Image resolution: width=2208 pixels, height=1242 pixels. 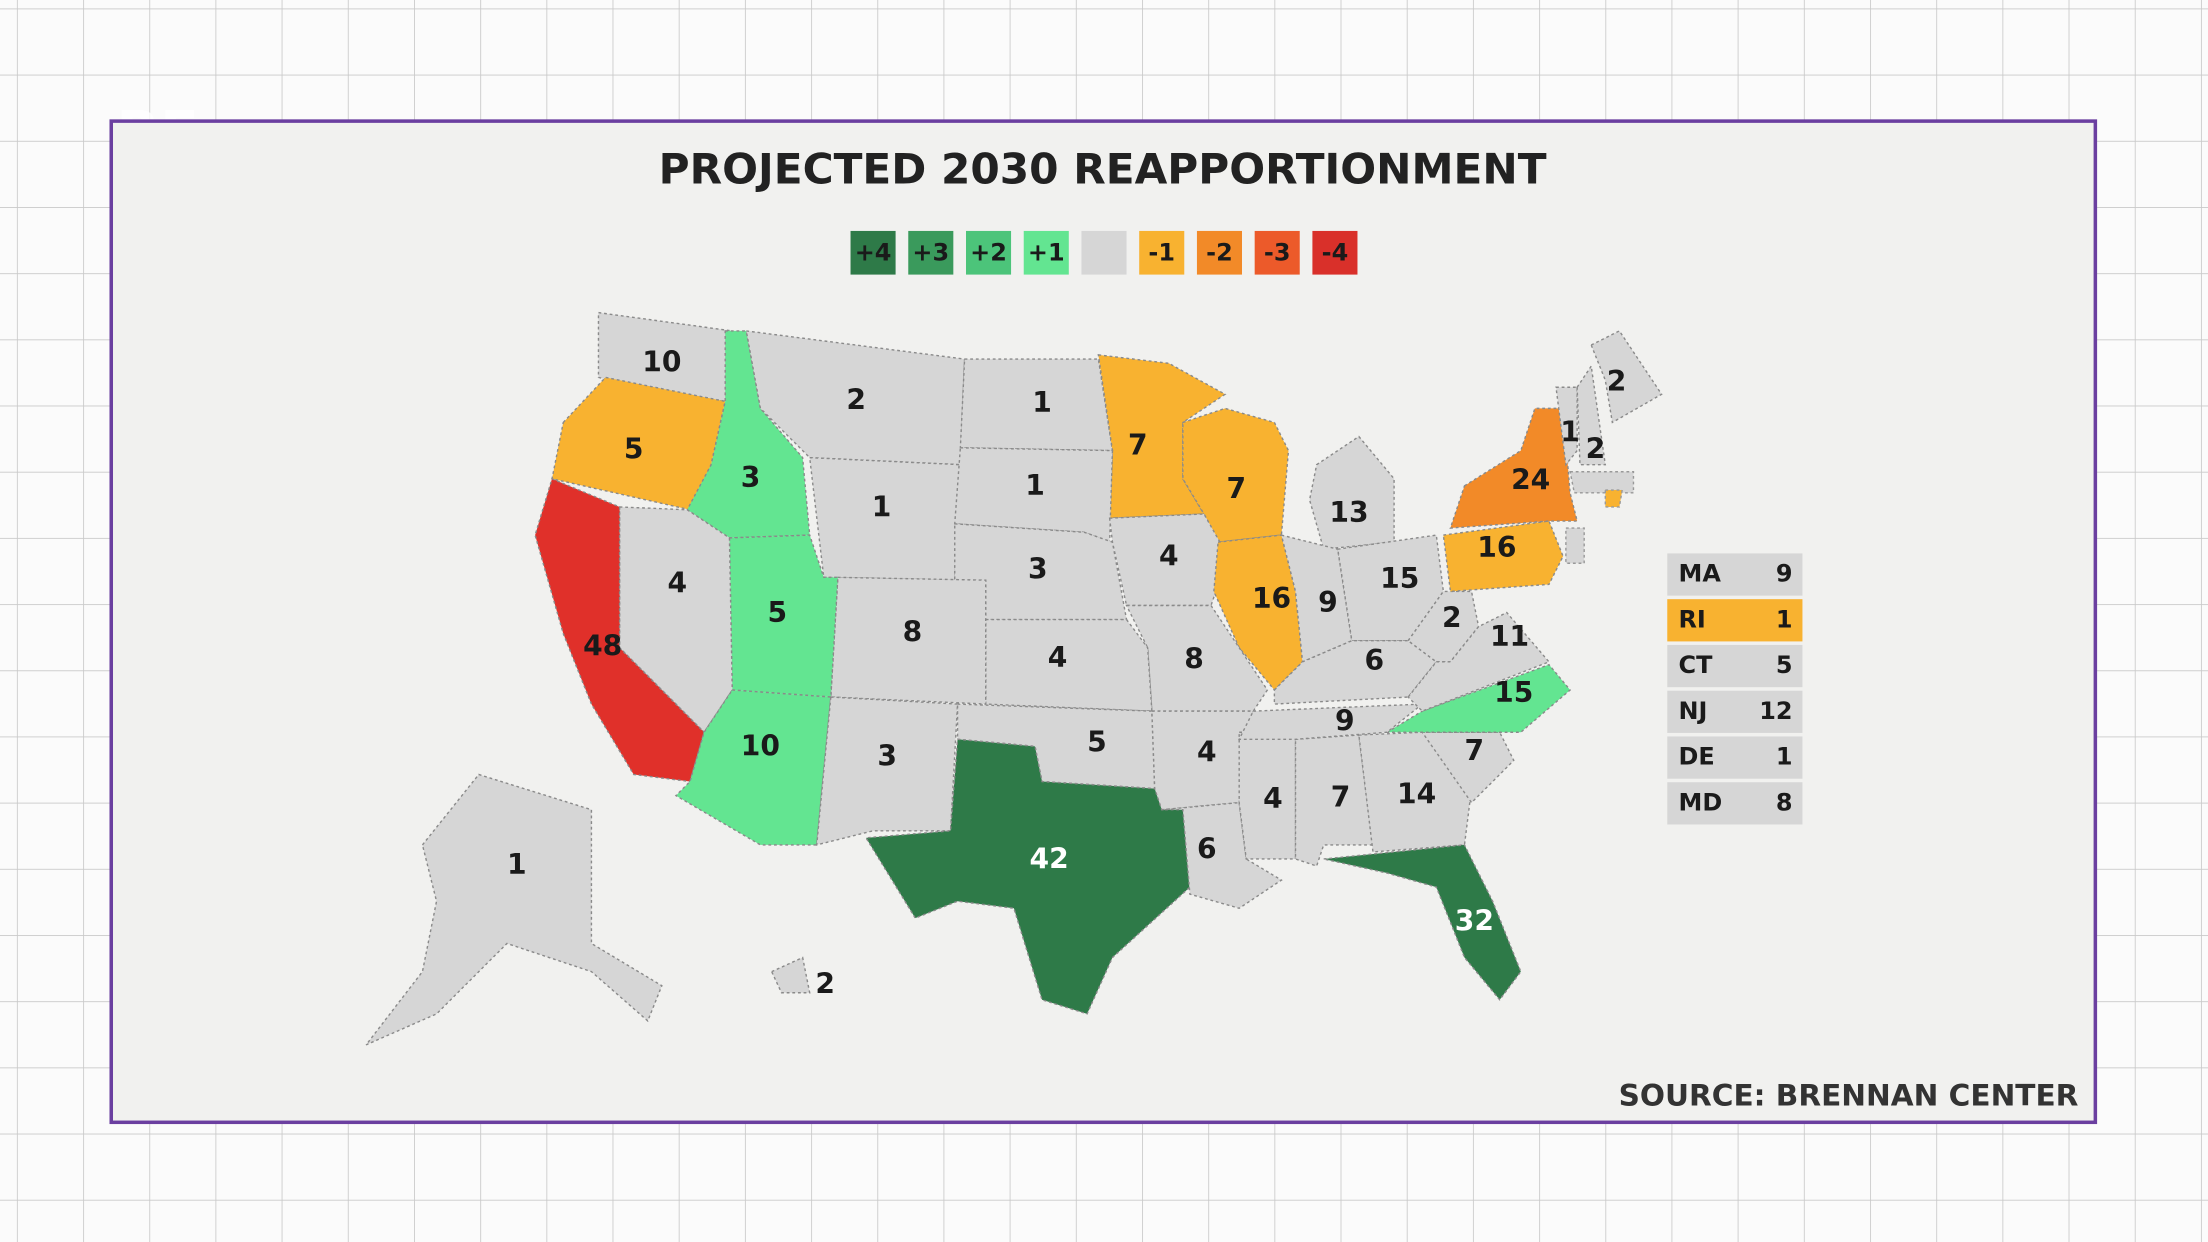 I want to click on legend-label: -1, so click(x=1161, y=252).